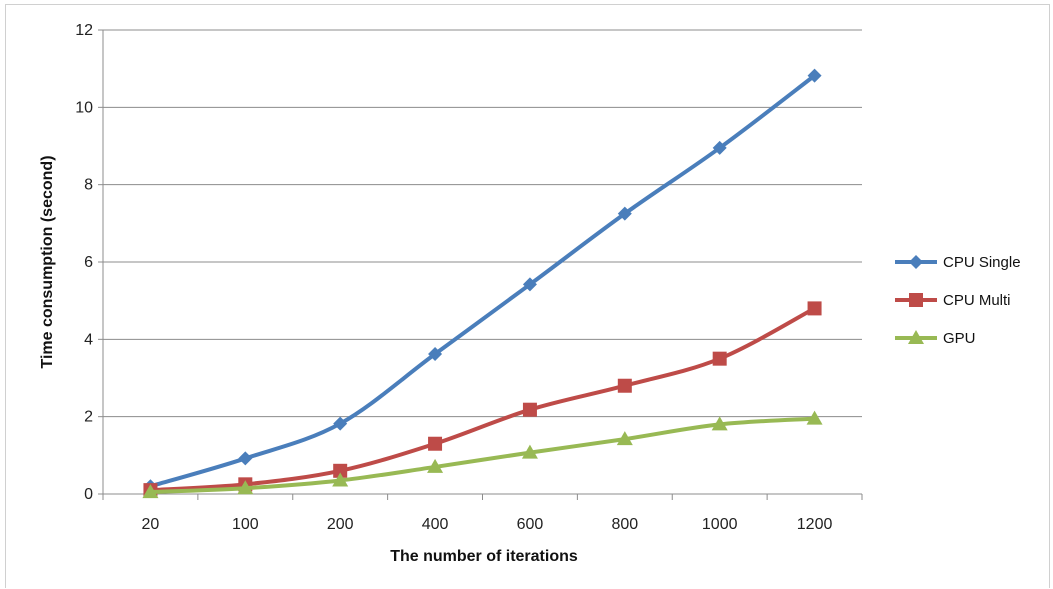 This screenshot has height=589, width=1053. Describe the element at coordinates (88, 494) in the screenshot. I see `y-tick-label: 0` at that location.